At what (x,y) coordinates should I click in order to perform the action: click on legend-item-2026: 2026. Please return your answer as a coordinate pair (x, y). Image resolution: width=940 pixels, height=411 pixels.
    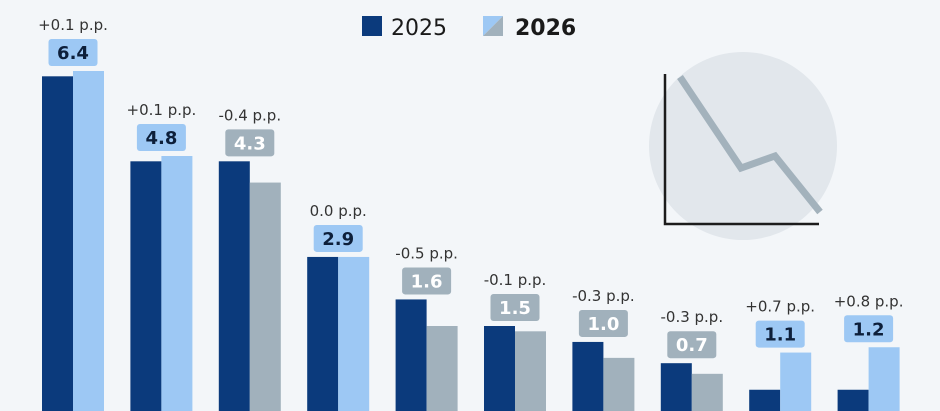
    Looking at the image, I should click on (529, 28).